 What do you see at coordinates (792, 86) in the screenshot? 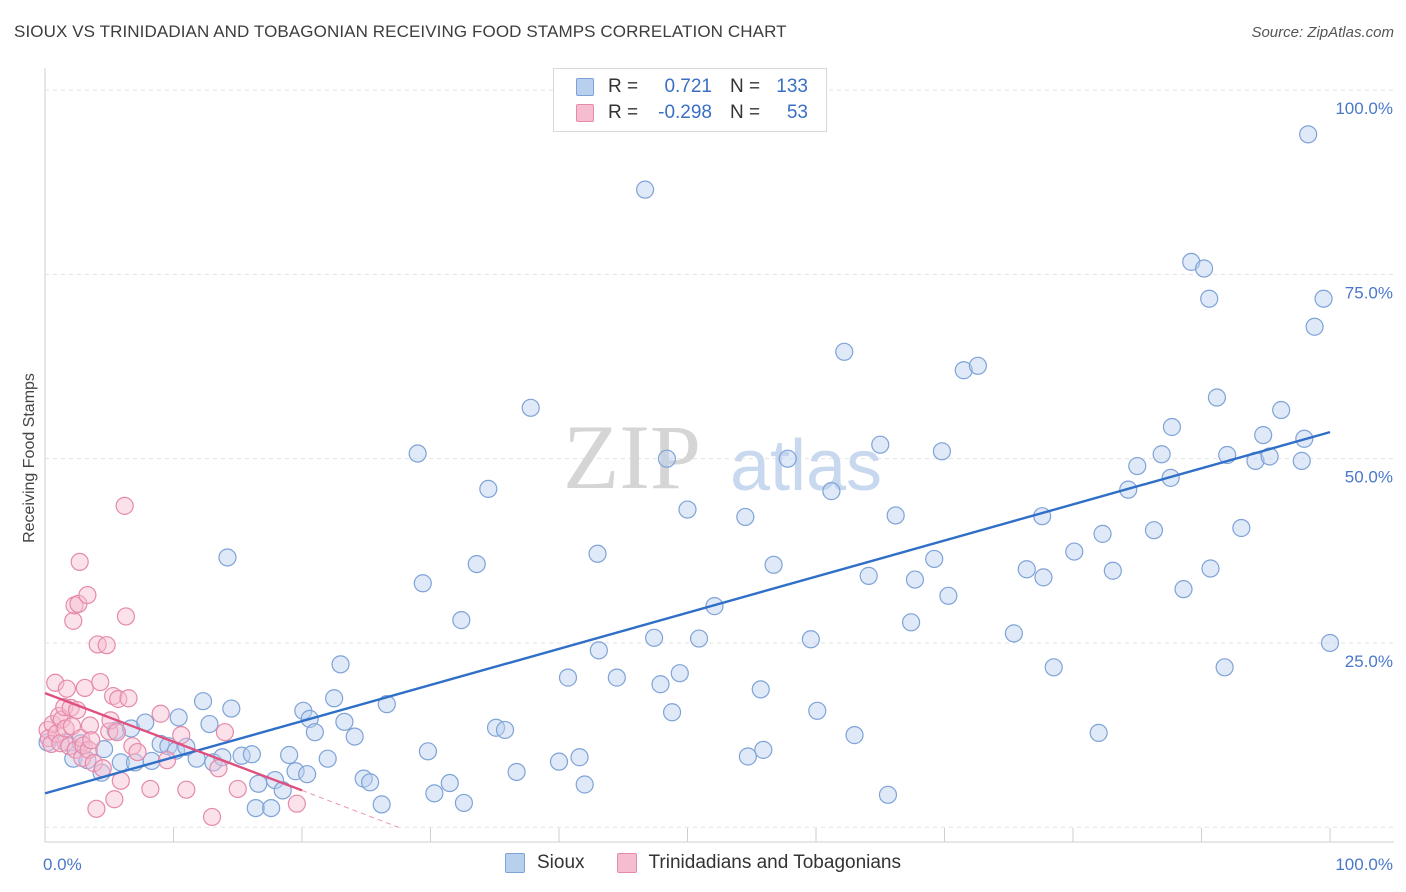
I see `legend-n-value: 133` at bounding box center [792, 86].